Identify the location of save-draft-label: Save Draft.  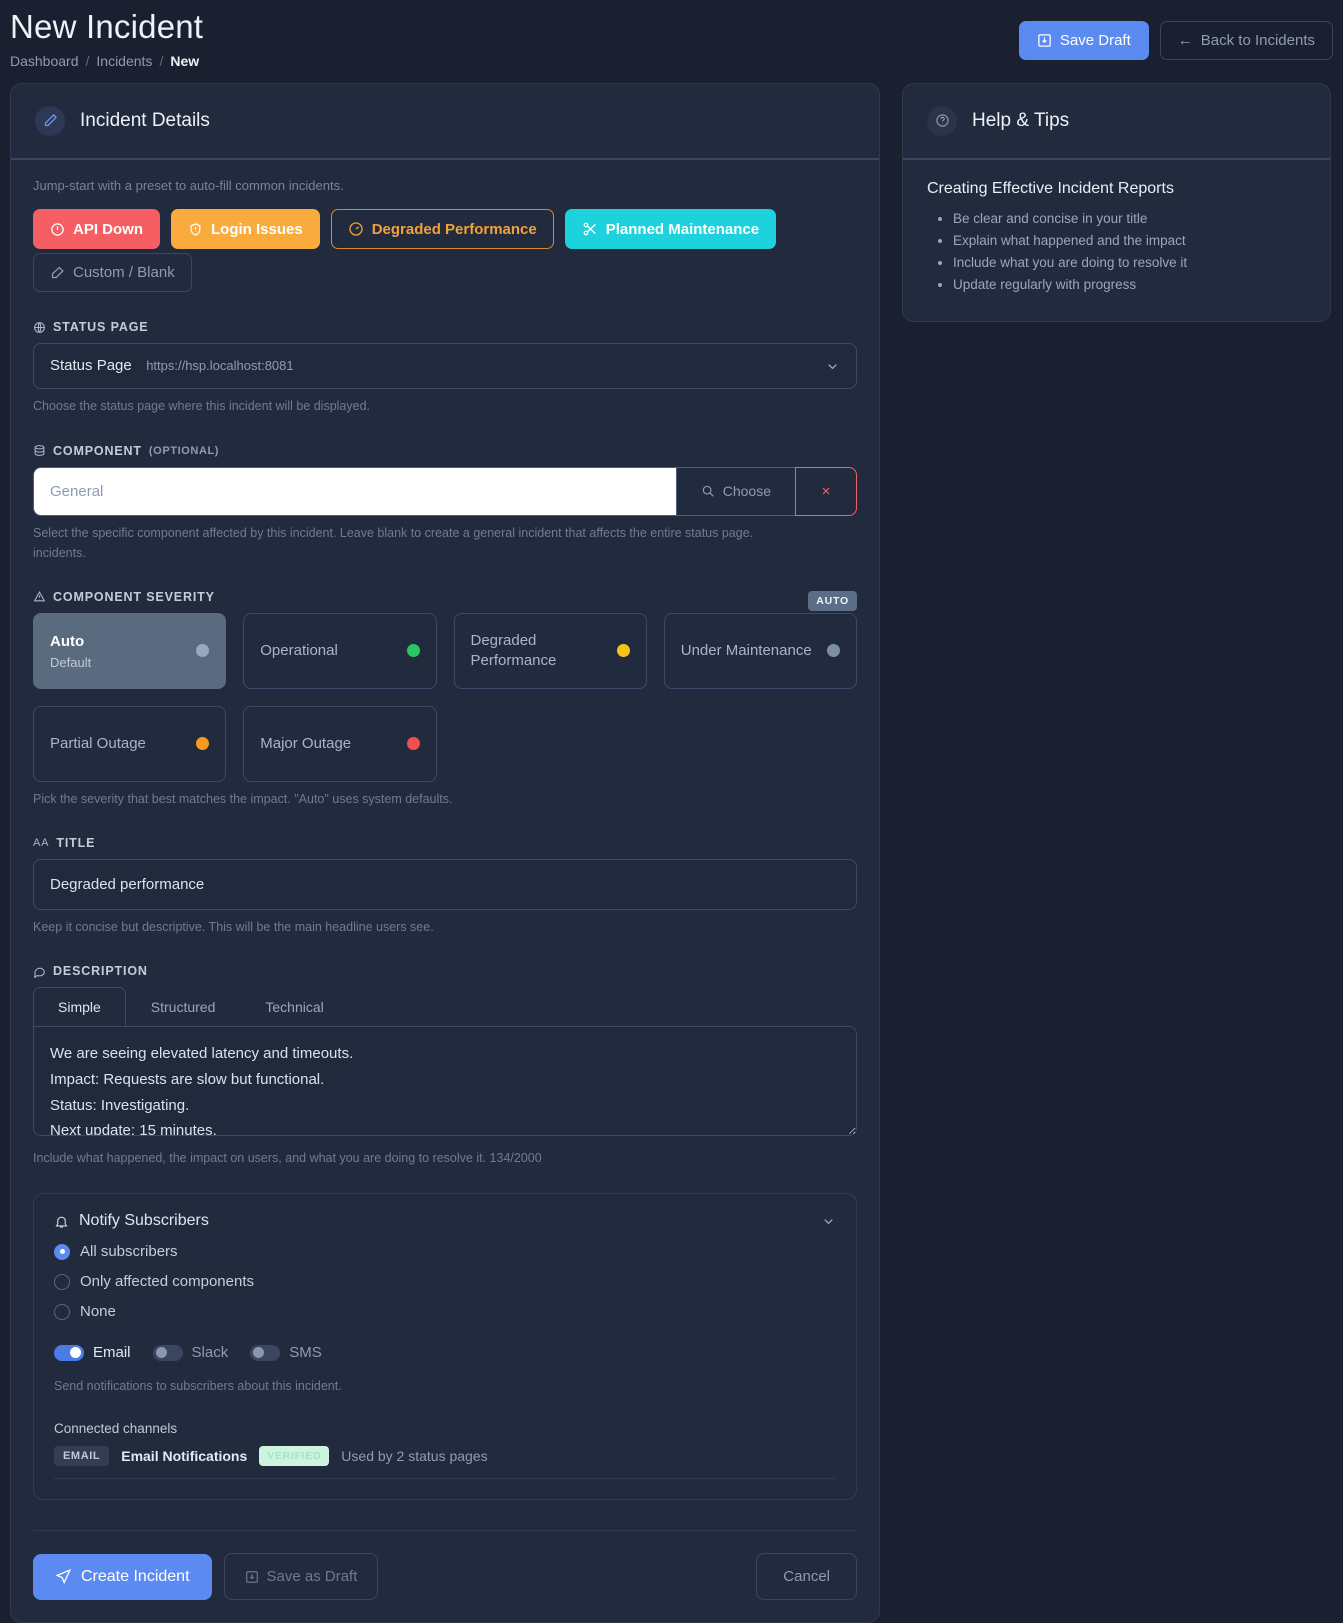
(1095, 40).